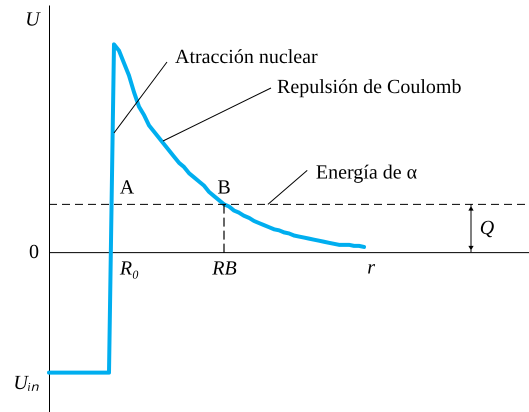 The width and height of the screenshot is (529, 412). I want to click on x-tick-label: R₀, so click(129, 269).